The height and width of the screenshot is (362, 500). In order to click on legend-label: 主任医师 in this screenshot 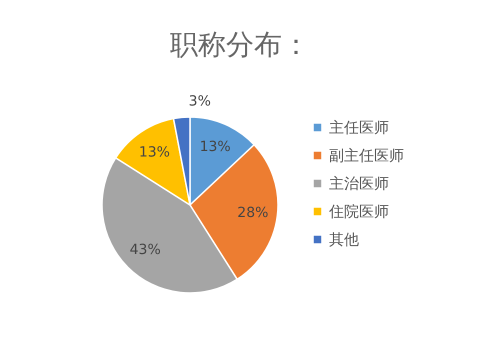, I will do `click(359, 127)`.